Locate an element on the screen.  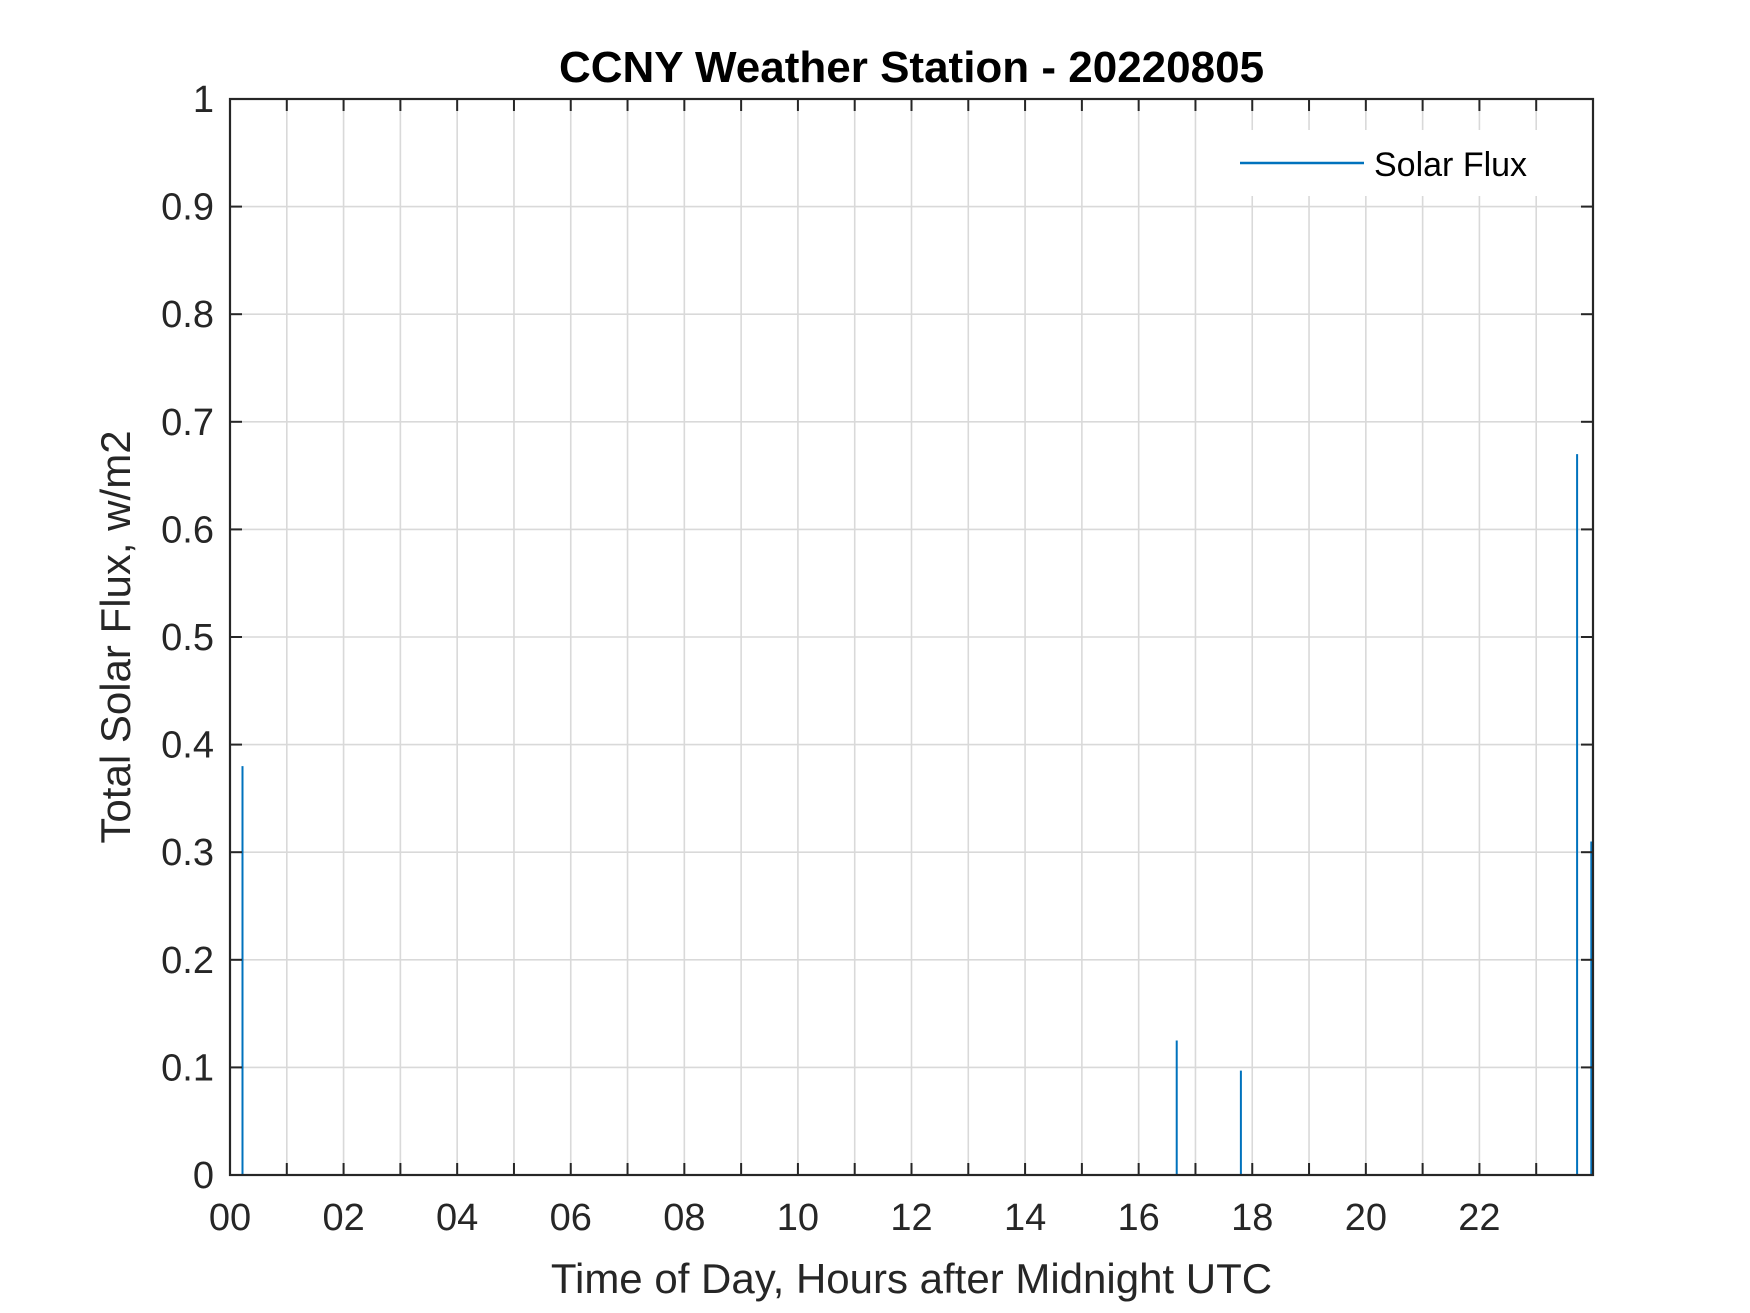
y-tick-label: 0.3 is located at coordinates (187, 853).